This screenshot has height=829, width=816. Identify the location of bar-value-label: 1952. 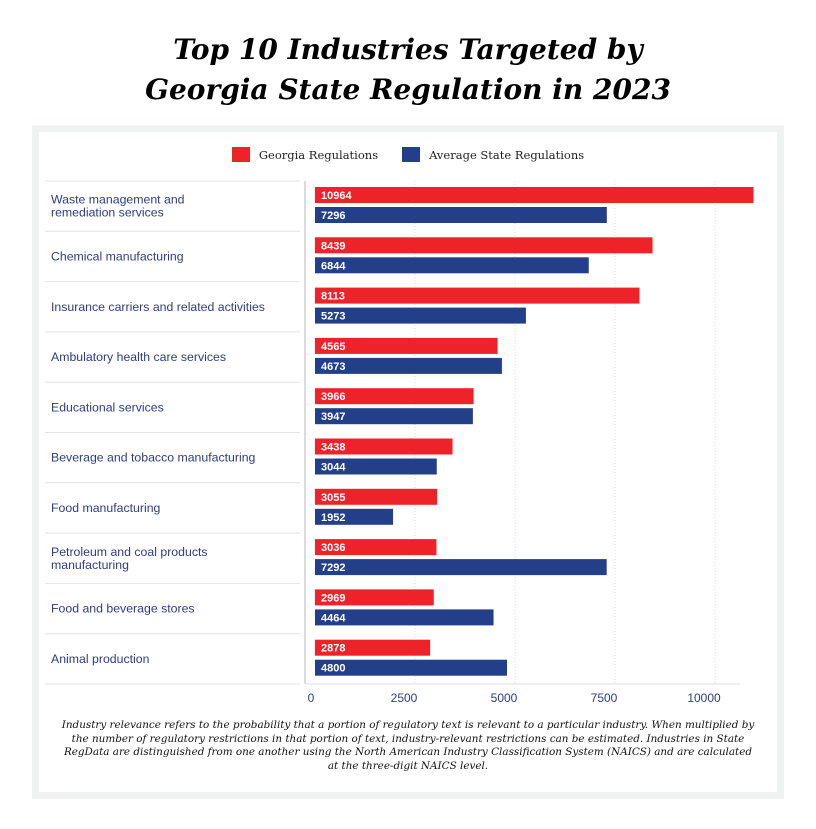
(333, 518).